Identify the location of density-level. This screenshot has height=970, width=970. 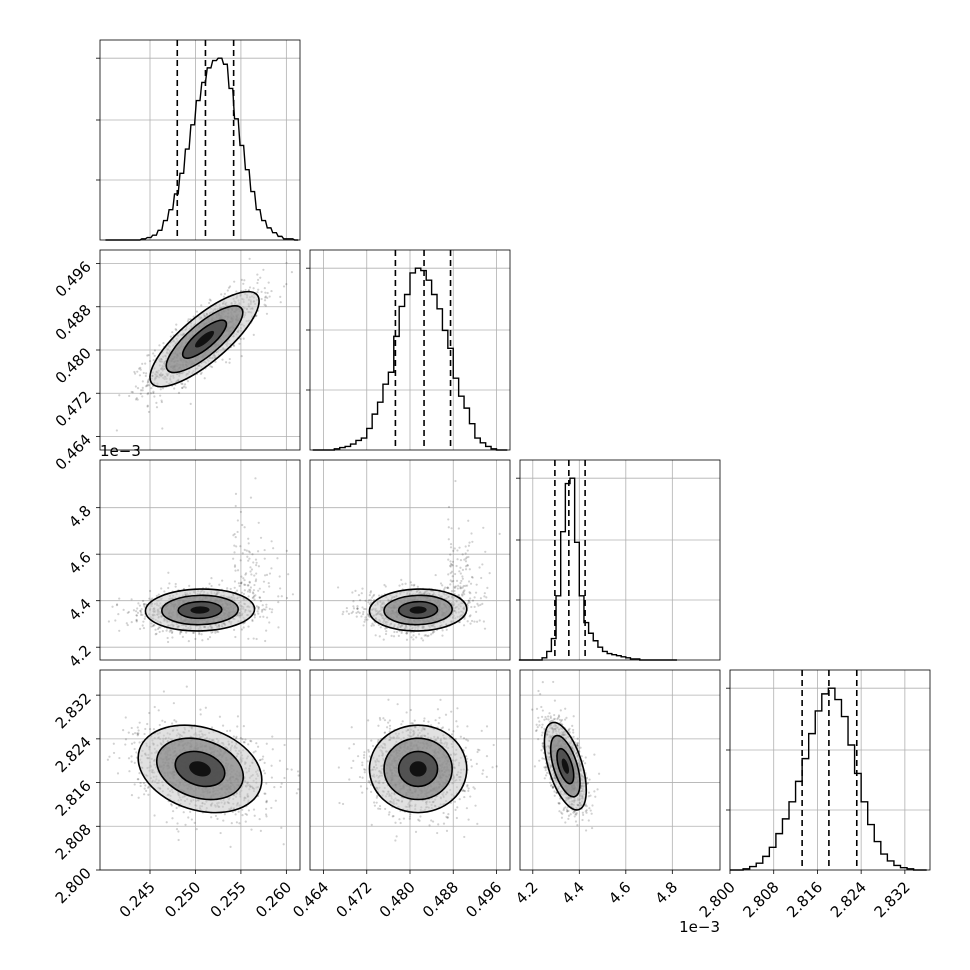
(200, 610).